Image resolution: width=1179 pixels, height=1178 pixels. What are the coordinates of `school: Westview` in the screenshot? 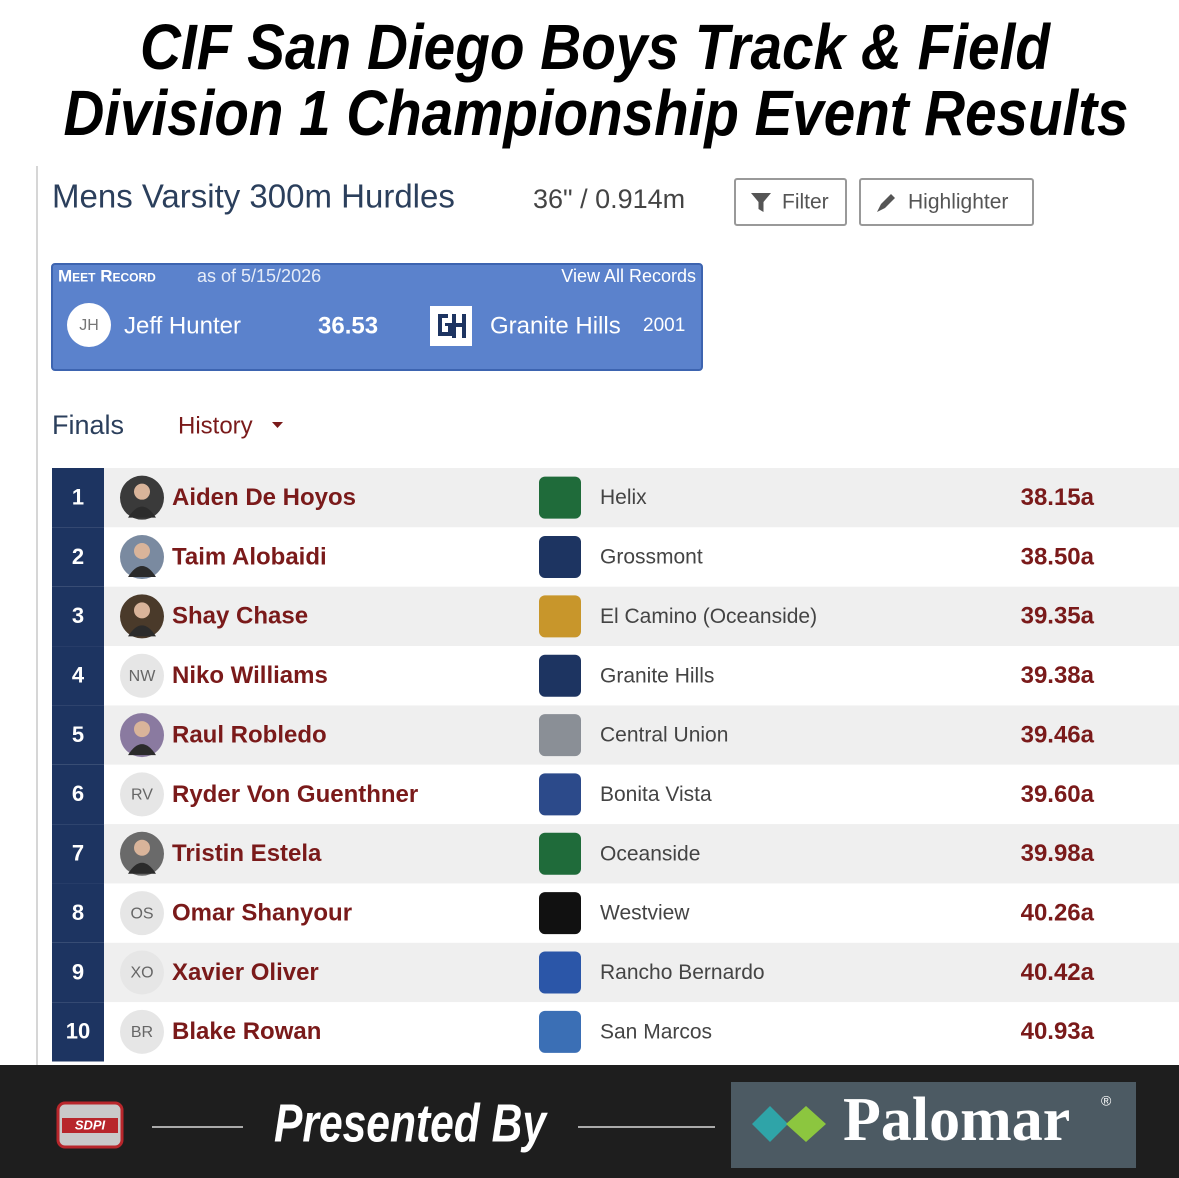 It's located at (645, 913).